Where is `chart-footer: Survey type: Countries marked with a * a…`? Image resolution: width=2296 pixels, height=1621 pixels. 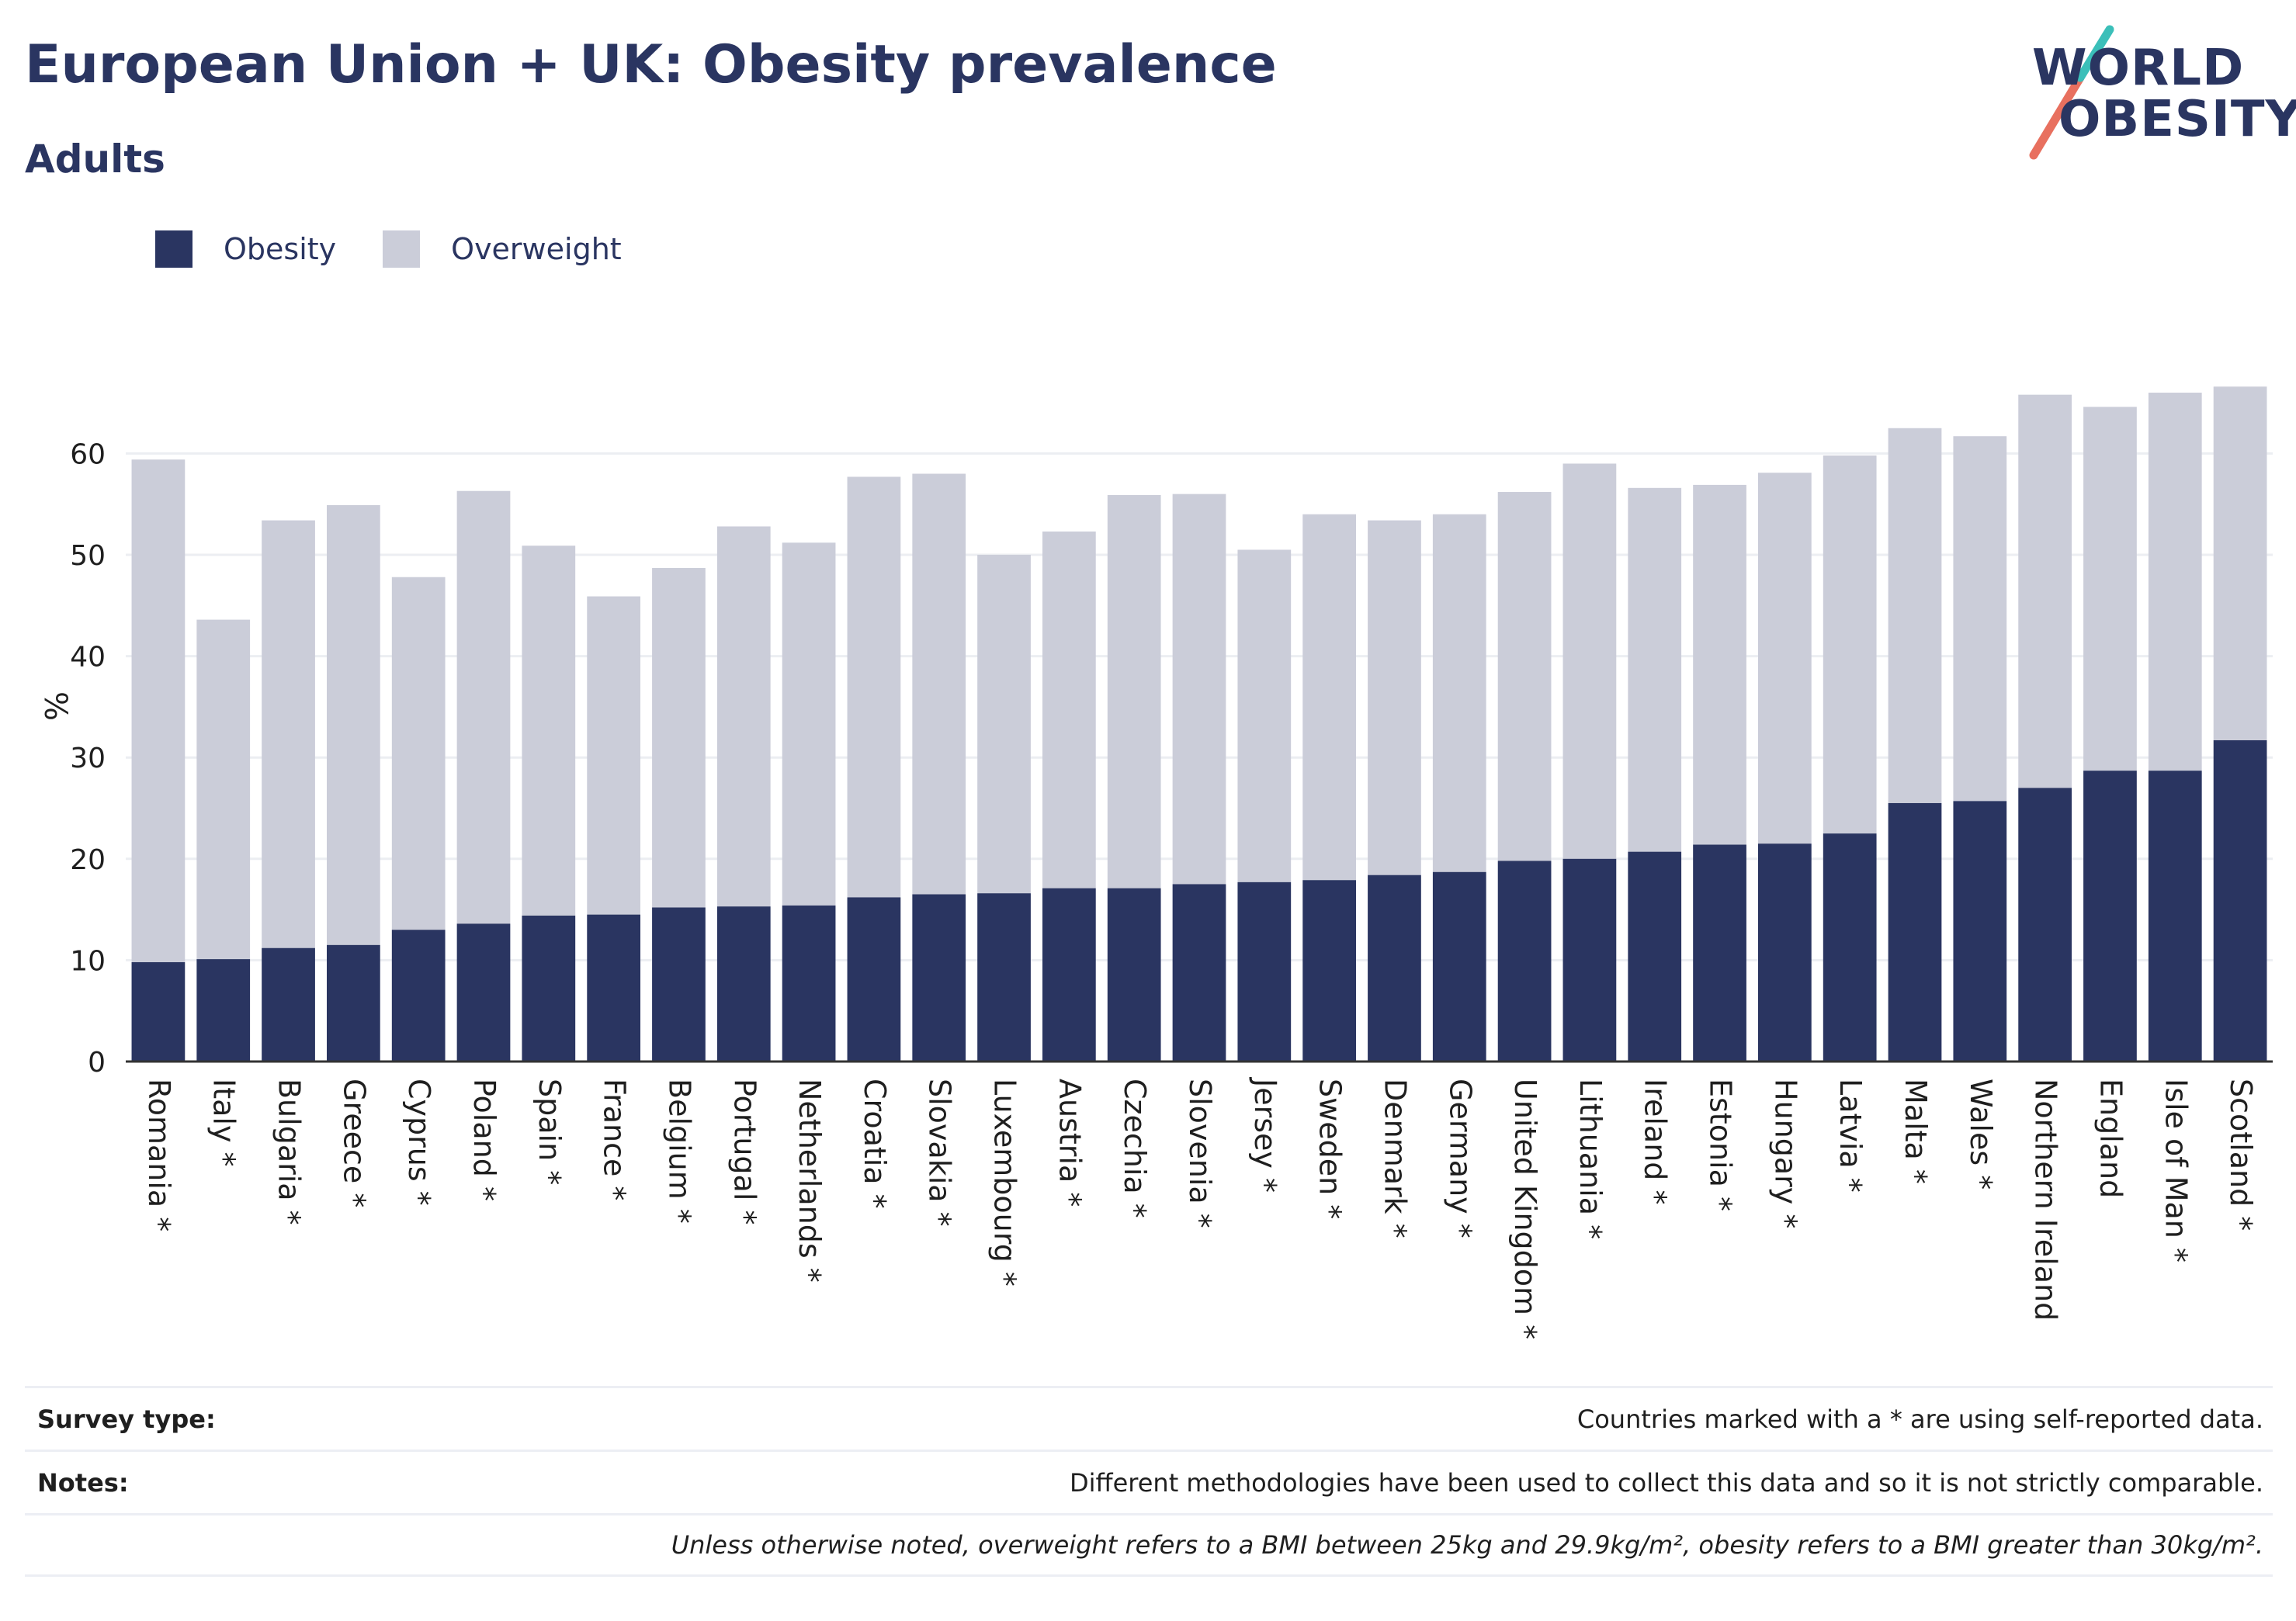
chart-footer: Survey type: Countries marked with a * a… is located at coordinates (1149, 1481).